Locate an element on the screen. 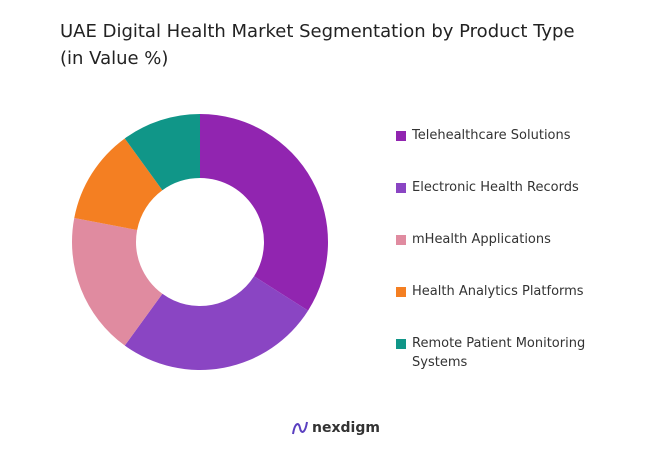 Image resolution: width=671 pixels, height=451 pixels. legend-item: Remote Patient Monitoring Systems is located at coordinates (511, 360).